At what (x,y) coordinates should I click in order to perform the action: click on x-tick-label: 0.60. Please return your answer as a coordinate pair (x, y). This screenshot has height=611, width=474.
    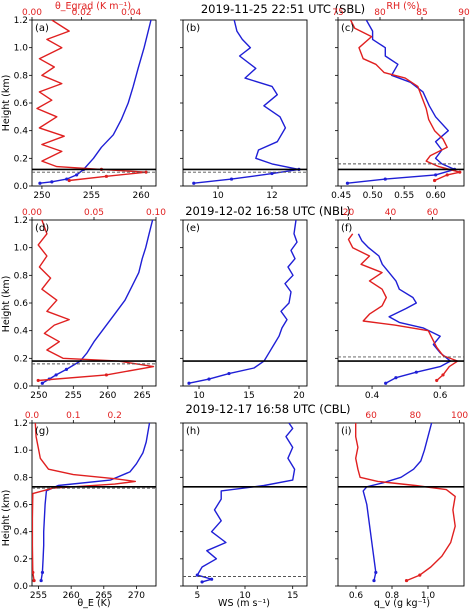
    Looking at the image, I should click on (436, 196).